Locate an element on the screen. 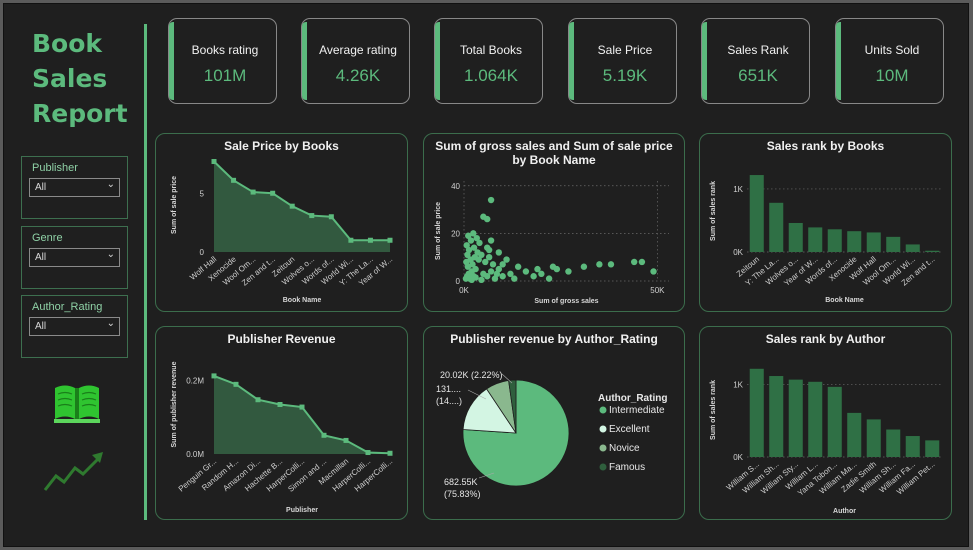 This screenshot has height=550, width=973. author-rating-dropdown-value: All is located at coordinates (41, 326).